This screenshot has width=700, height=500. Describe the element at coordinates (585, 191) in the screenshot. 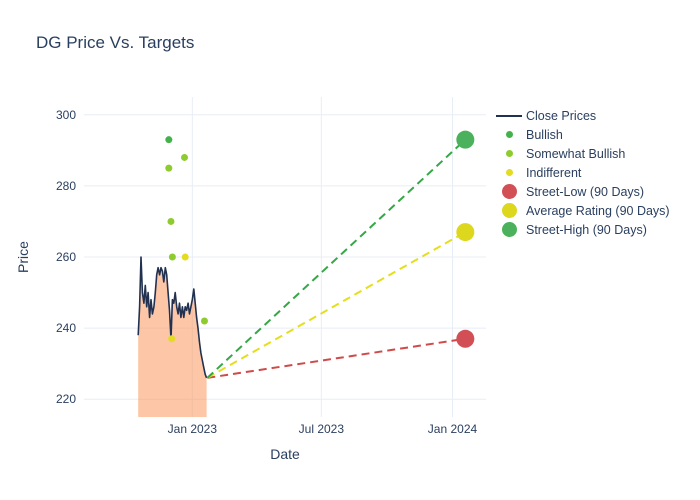

I see `legend-label: Street-Low (90 Days)` at that location.